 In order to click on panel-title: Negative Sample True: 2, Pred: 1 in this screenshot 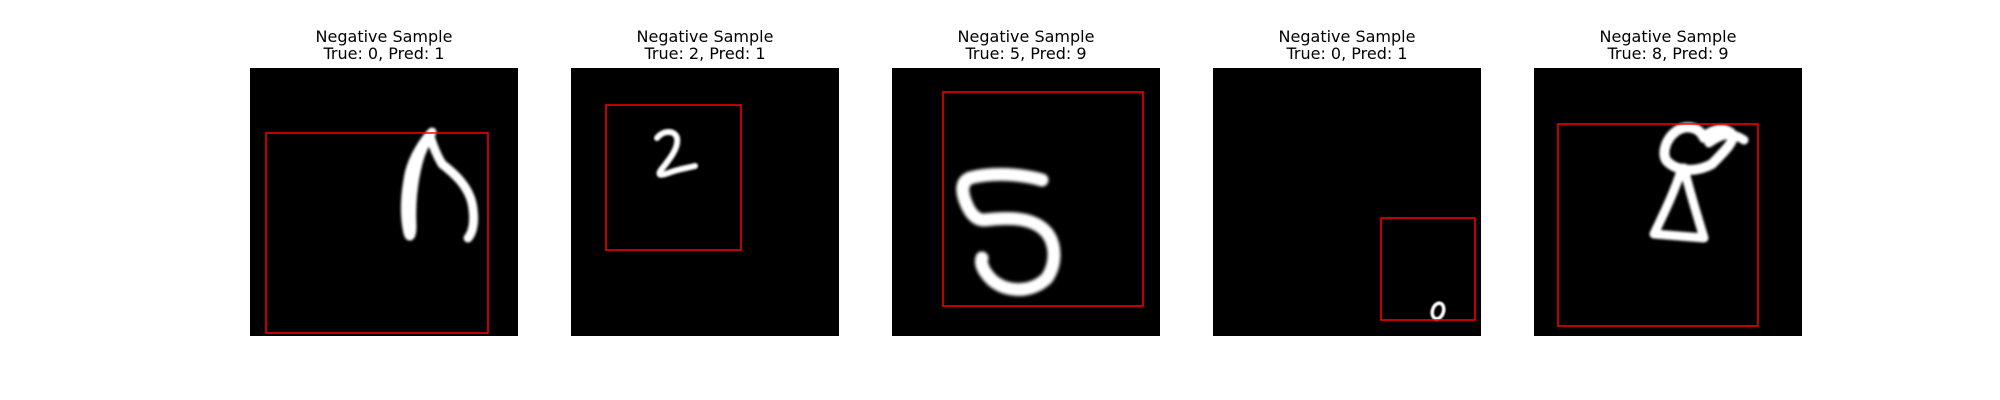, I will do `click(705, 45)`.